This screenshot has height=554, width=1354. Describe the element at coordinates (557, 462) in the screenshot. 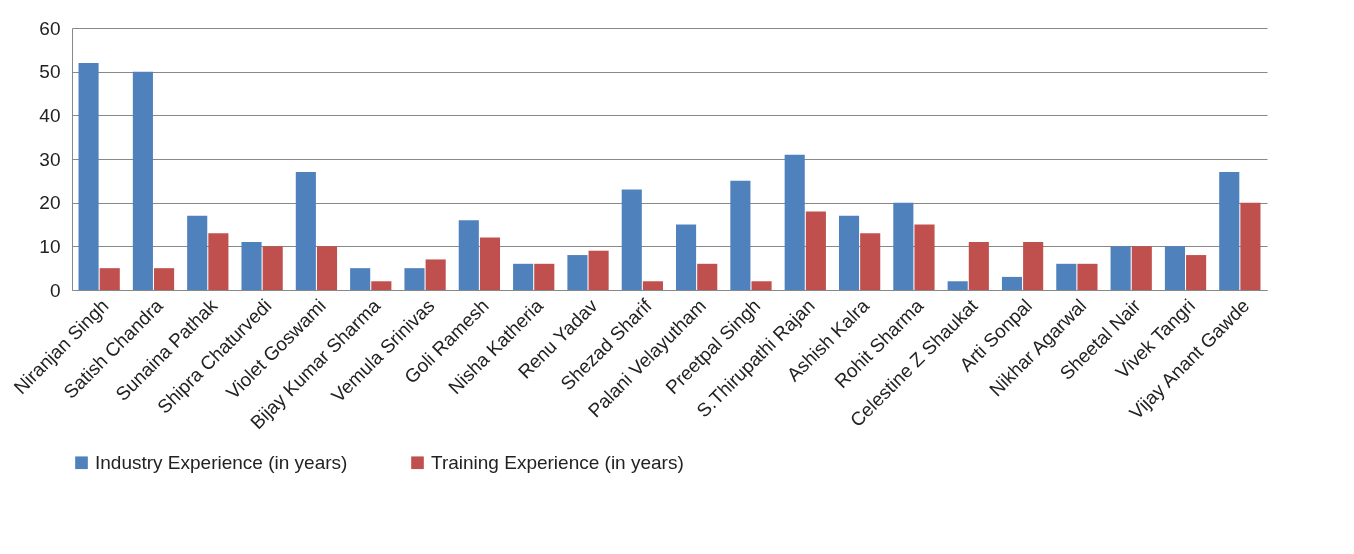

I see `legend-label: Training Experience (in years)` at that location.